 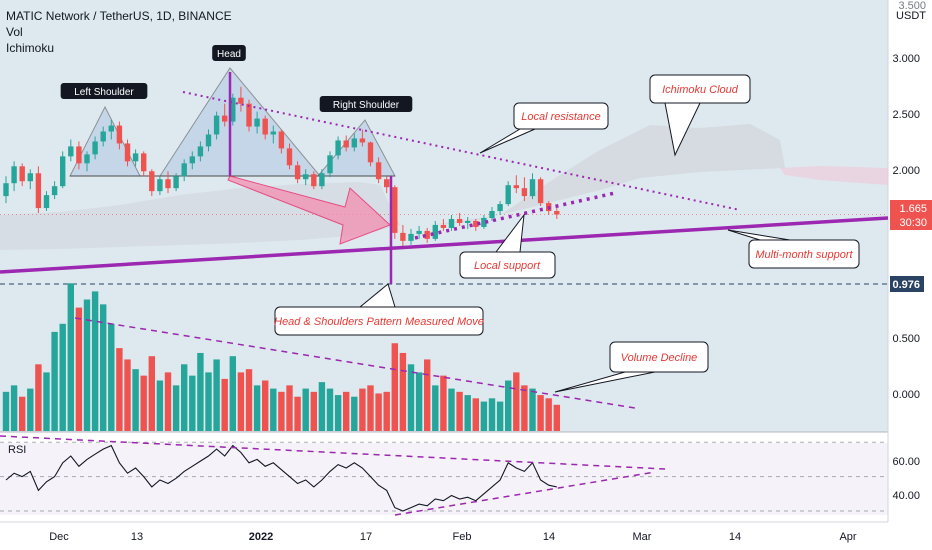 What do you see at coordinates (17, 450) in the screenshot?
I see `rsi-label: RSI` at bounding box center [17, 450].